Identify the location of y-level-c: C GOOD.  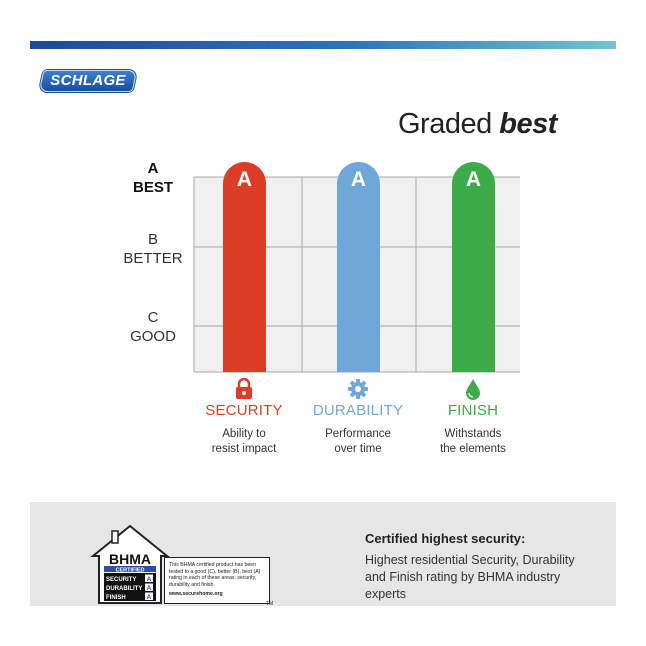
(153, 327).